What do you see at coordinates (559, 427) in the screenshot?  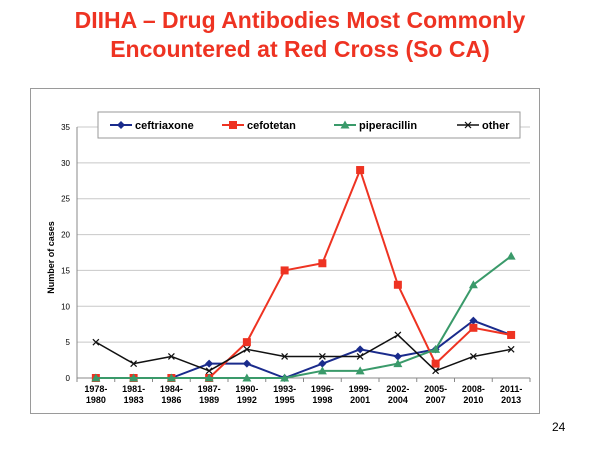 I see `slide-number: 24` at bounding box center [559, 427].